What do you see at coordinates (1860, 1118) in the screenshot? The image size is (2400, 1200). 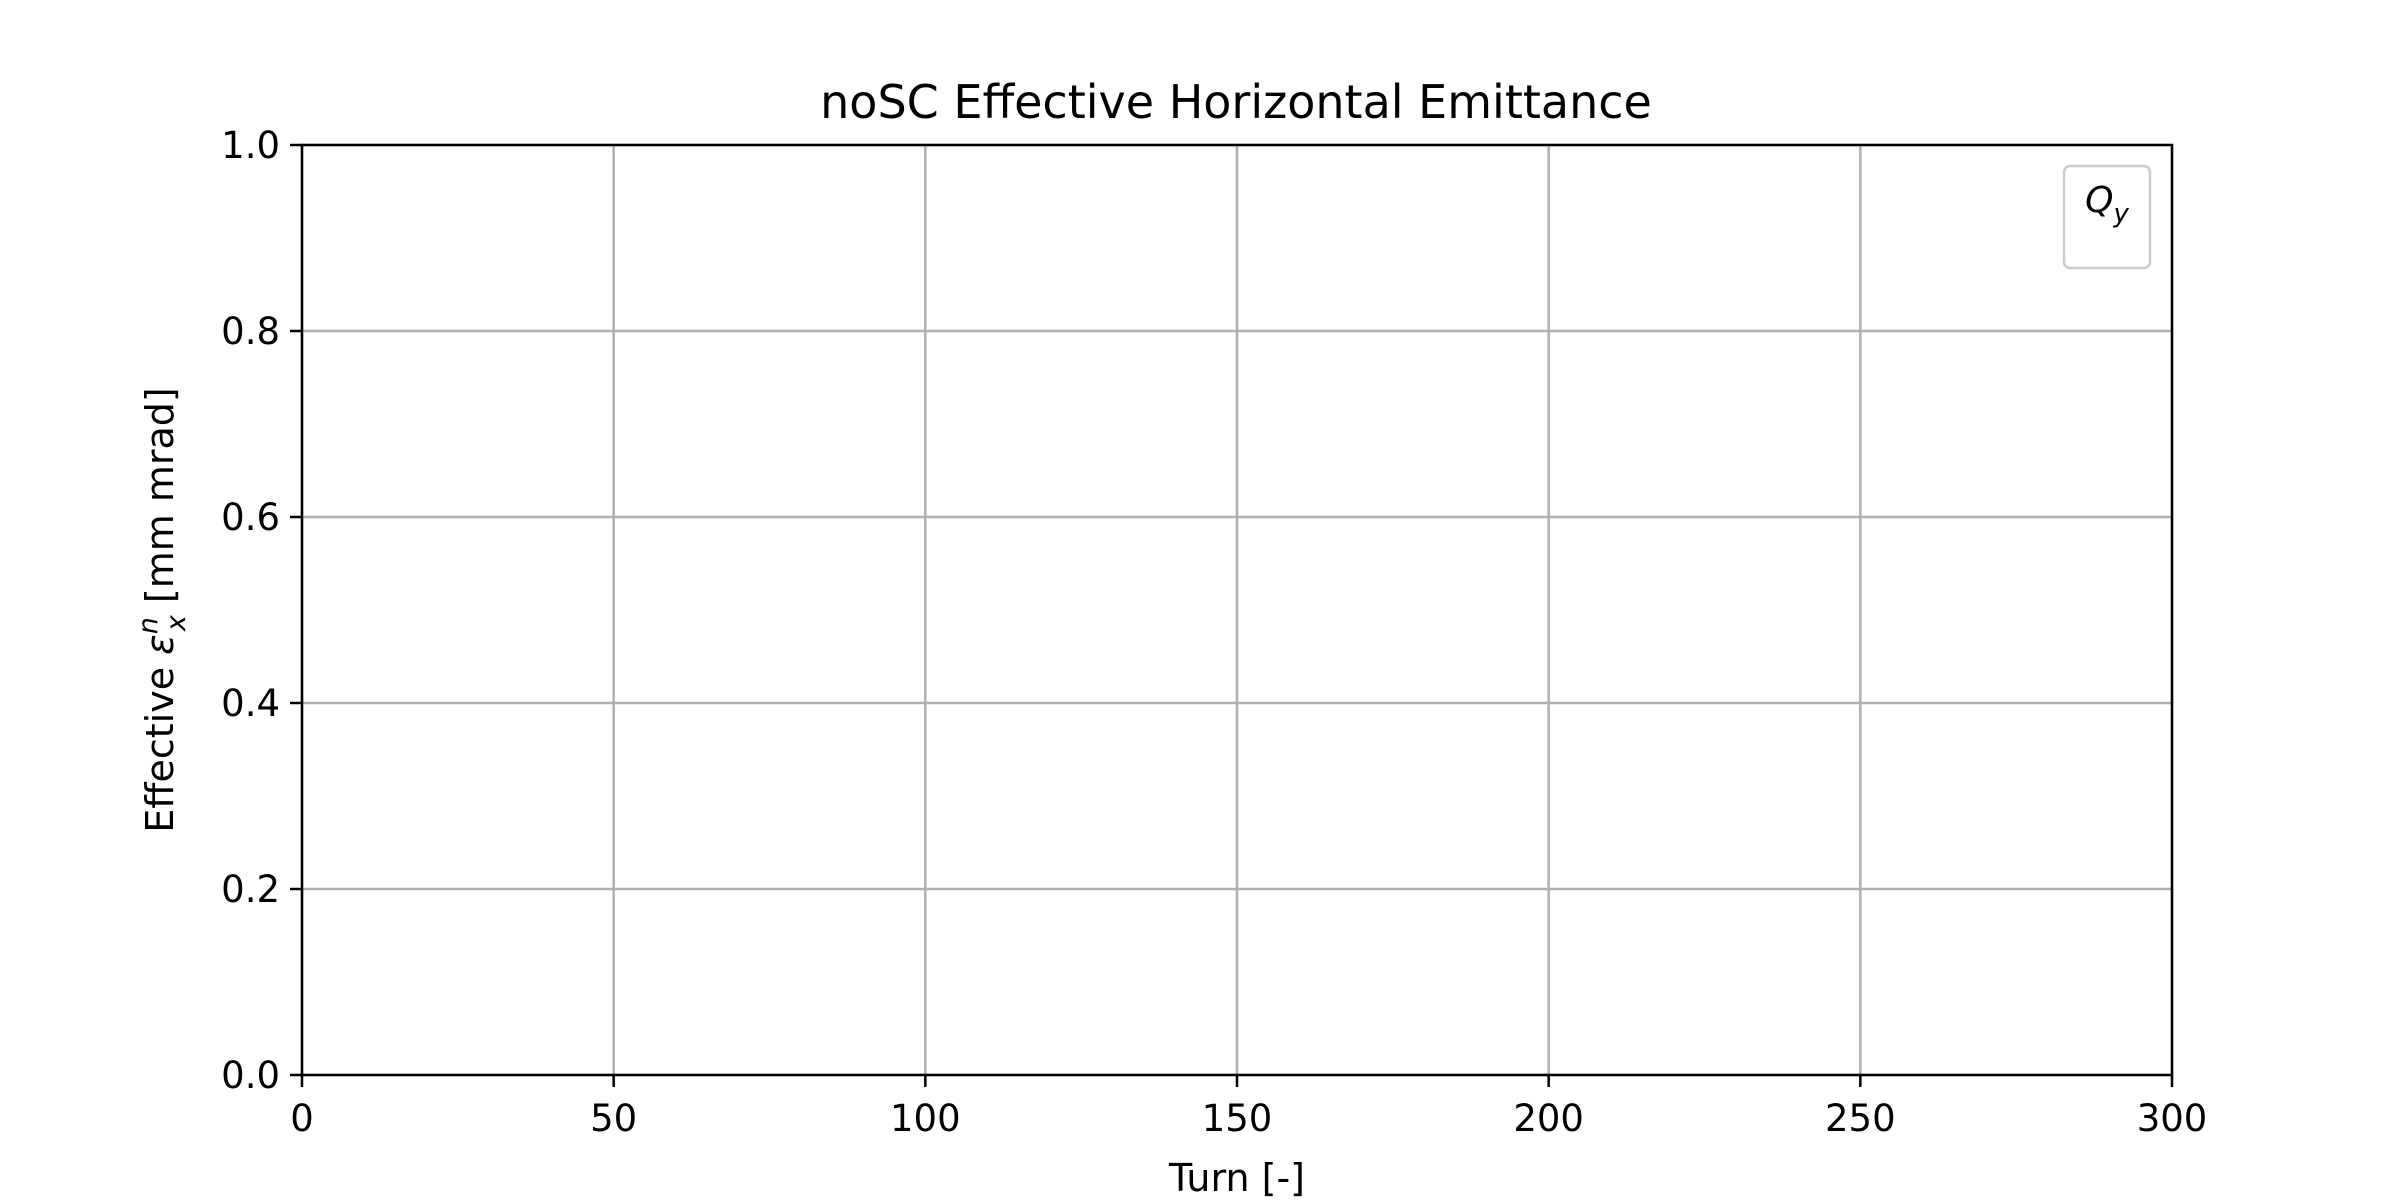 I see `x-tick-label: 250` at bounding box center [1860, 1118].